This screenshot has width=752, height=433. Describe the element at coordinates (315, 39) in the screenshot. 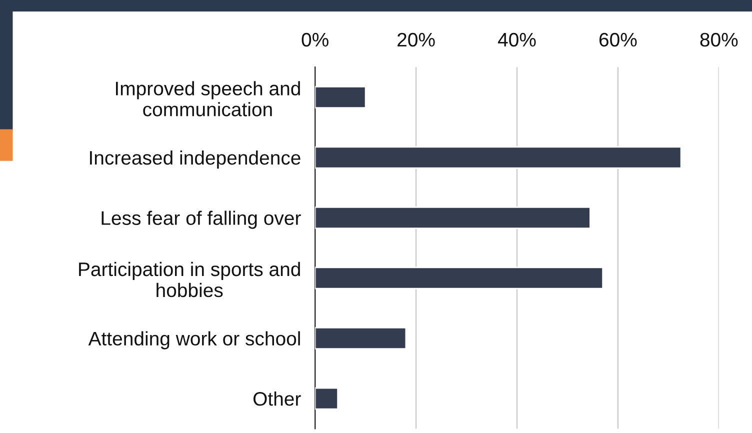

I see `x-tick-label: 0%` at that location.